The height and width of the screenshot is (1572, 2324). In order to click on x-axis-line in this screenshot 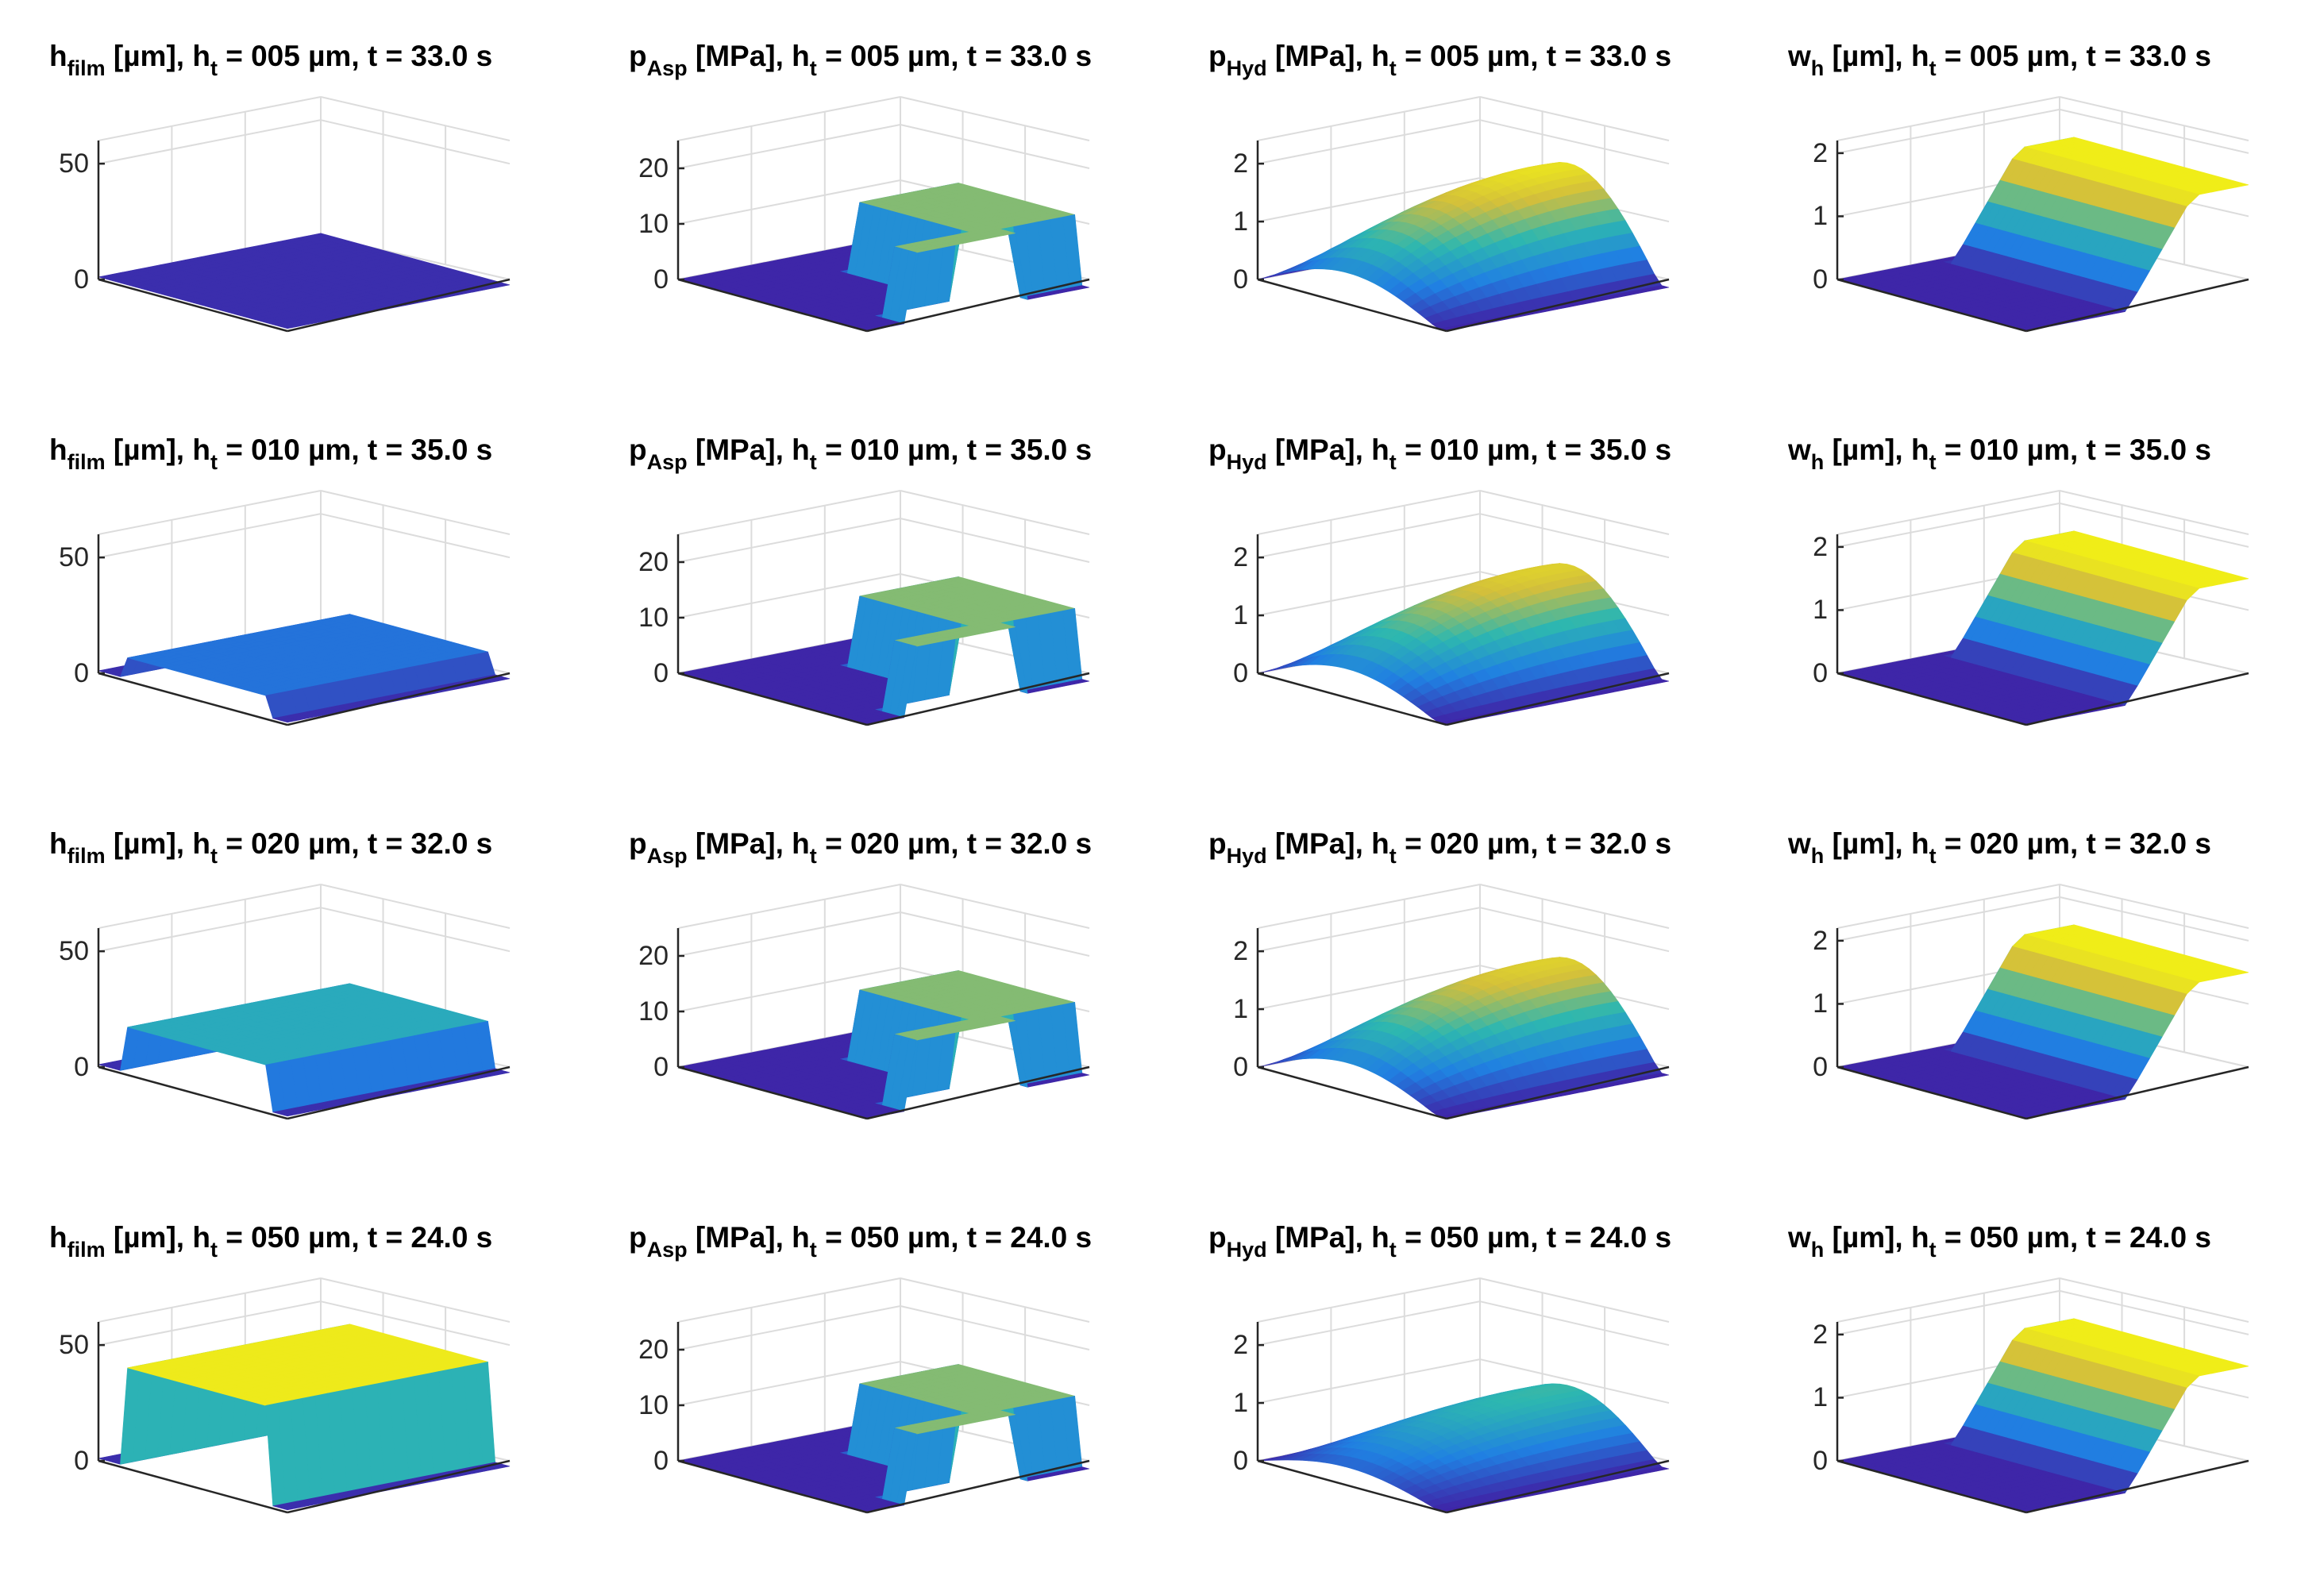, I will do `click(192, 1093)`.